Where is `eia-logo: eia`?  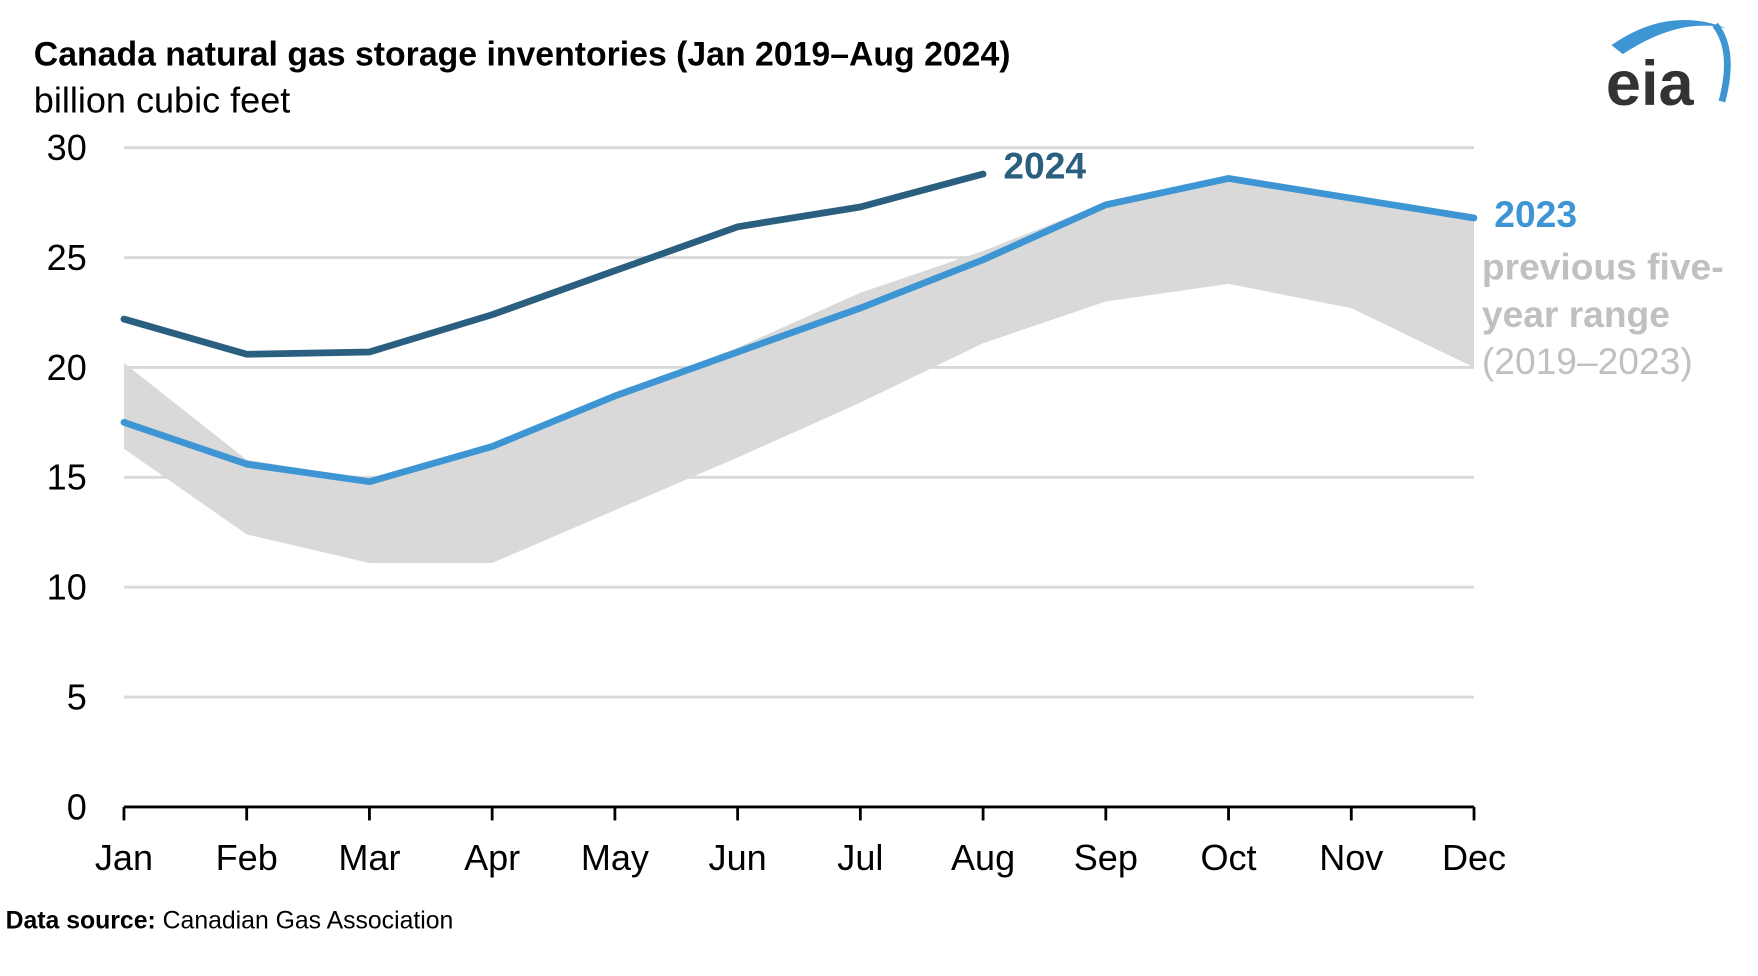 eia-logo: eia is located at coordinates (1668, 69).